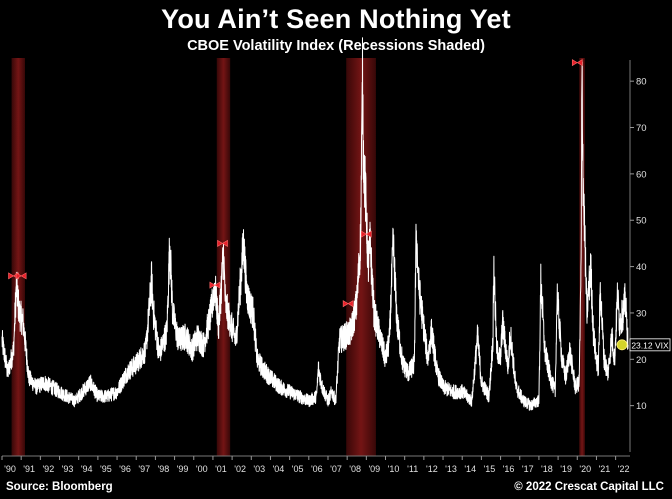 The height and width of the screenshot is (499, 672). Describe the element at coordinates (622, 345) in the screenshot. I see `last-value-dot` at that location.